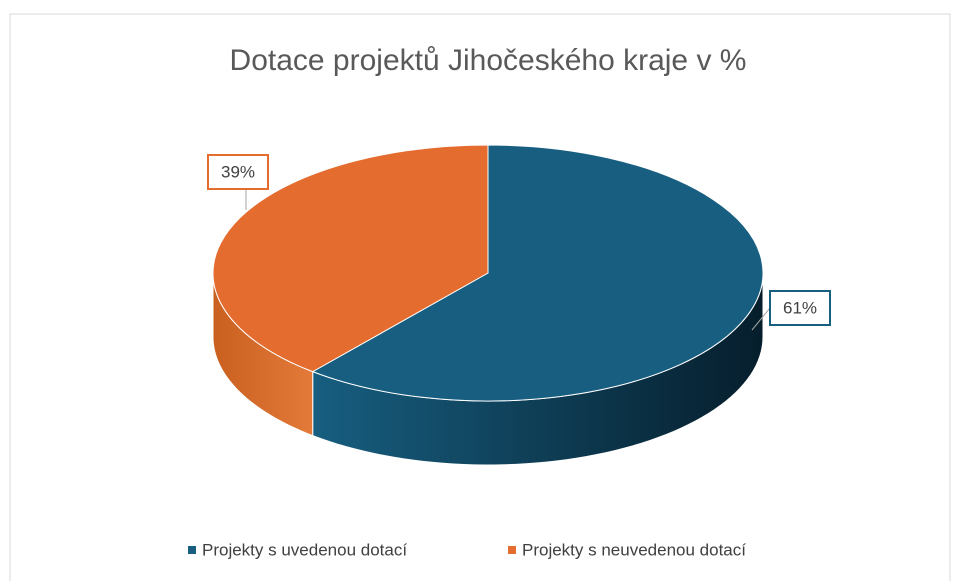 The height and width of the screenshot is (581, 954). I want to click on chart-title: Dotace projektů Jihočeského kraje v %, so click(488, 60).